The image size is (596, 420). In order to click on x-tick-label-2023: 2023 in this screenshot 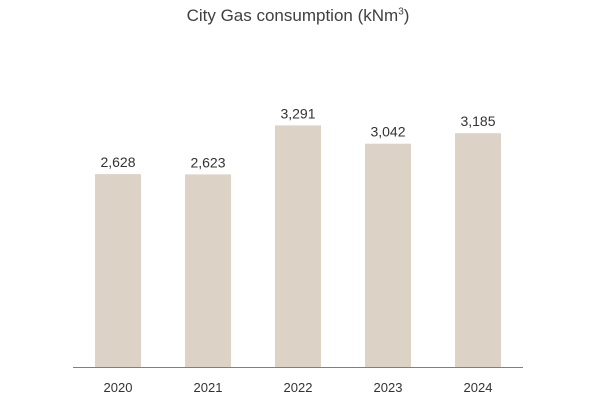, I will do `click(388, 387)`.